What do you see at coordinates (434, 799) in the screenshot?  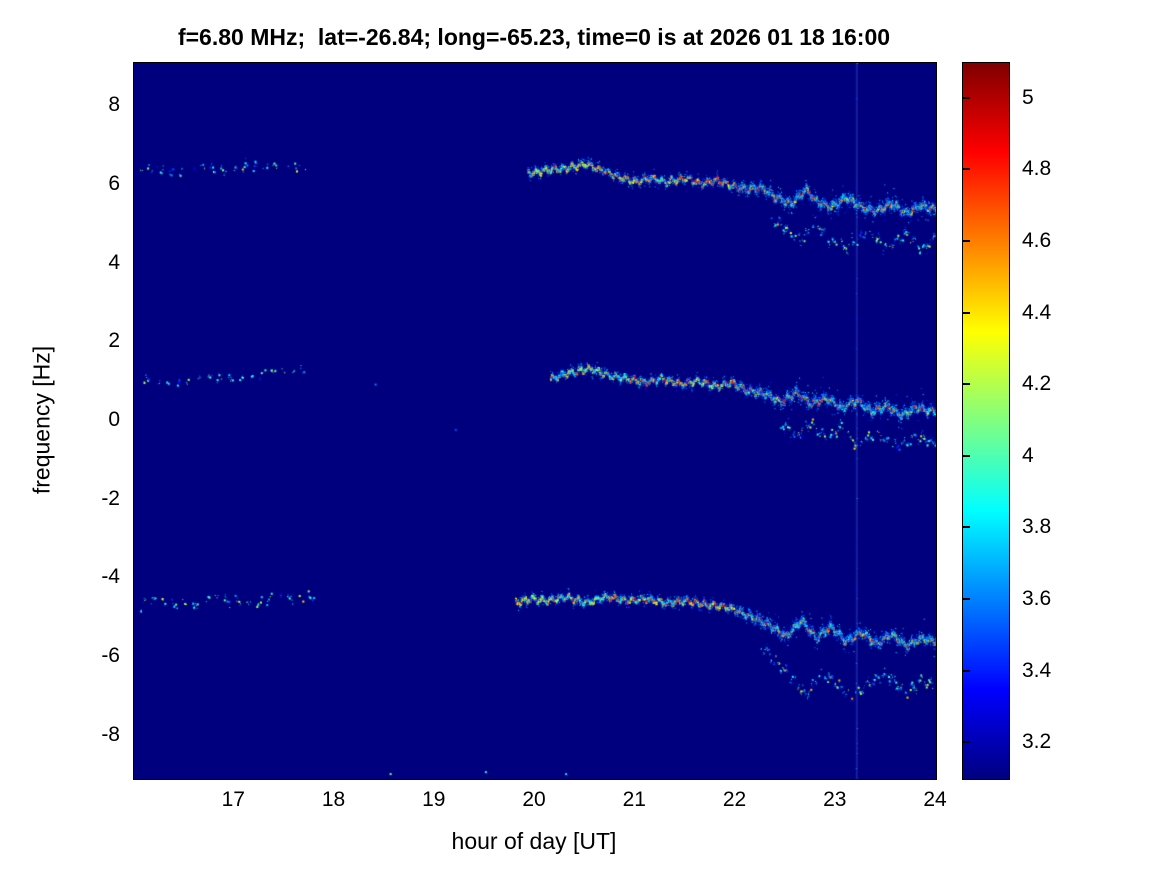 I see `x-tick-label: 19` at bounding box center [434, 799].